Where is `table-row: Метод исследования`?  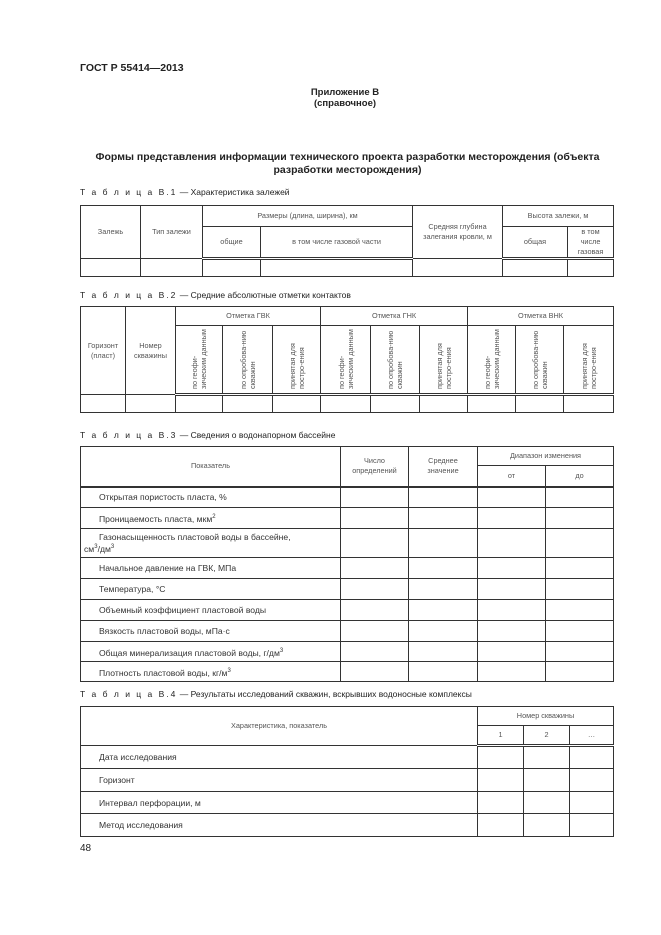
table-row: Метод исследования is located at coordinates (347, 825).